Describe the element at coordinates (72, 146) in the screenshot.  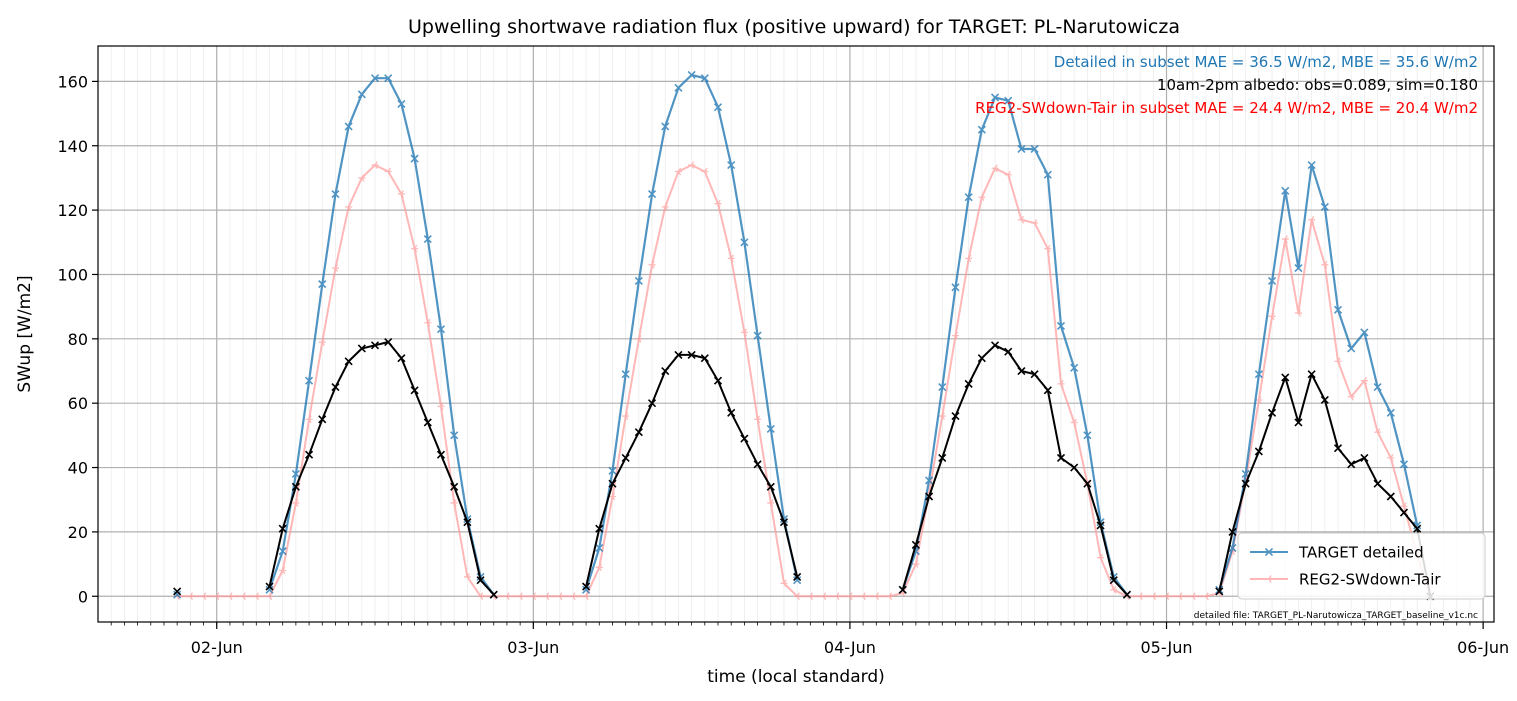
I see `y-tick-label: 140` at that location.